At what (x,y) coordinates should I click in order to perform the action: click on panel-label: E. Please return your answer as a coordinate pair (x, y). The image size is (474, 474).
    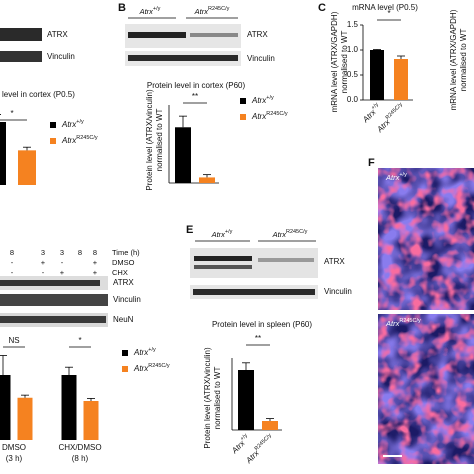
    Looking at the image, I should click on (189, 230).